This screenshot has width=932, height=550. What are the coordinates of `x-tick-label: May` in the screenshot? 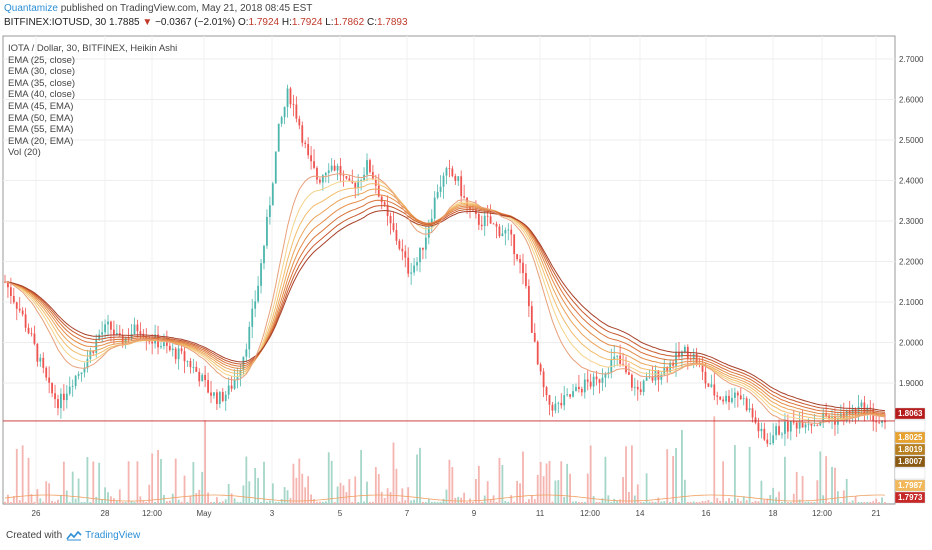 It's located at (203, 513).